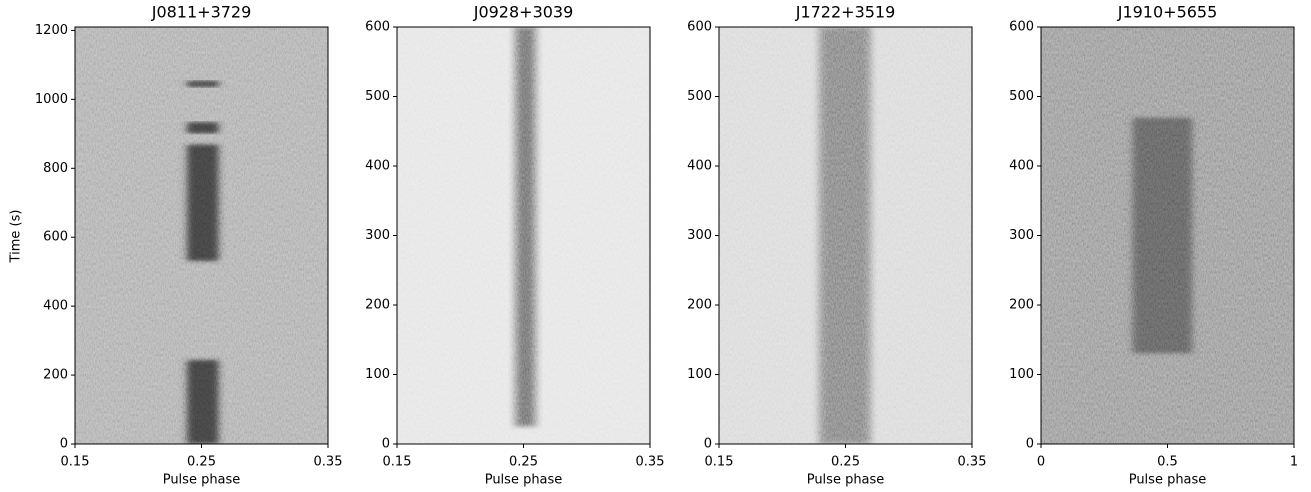 The image size is (1311, 492). Describe the element at coordinates (55, 168) in the screenshot. I see `y-tick-label: 800` at that location.